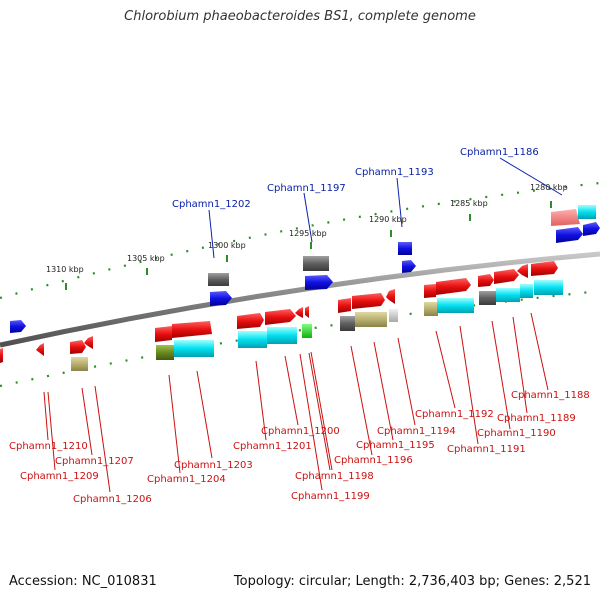  What do you see at coordinates (394, 172) in the screenshot?
I see `gene-label-top: Cphamn1_1193` at bounding box center [394, 172].